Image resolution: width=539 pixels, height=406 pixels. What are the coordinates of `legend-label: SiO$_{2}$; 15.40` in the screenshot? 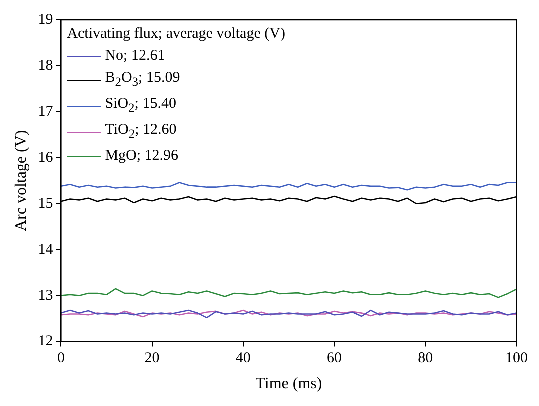 It's located at (140, 106).